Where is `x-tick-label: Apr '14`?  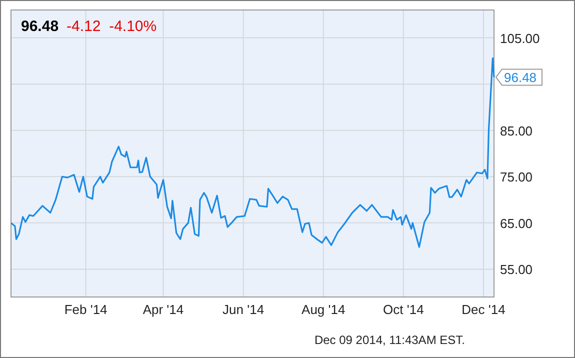
x-tick-label: Apr '14 is located at coordinates (163, 309).